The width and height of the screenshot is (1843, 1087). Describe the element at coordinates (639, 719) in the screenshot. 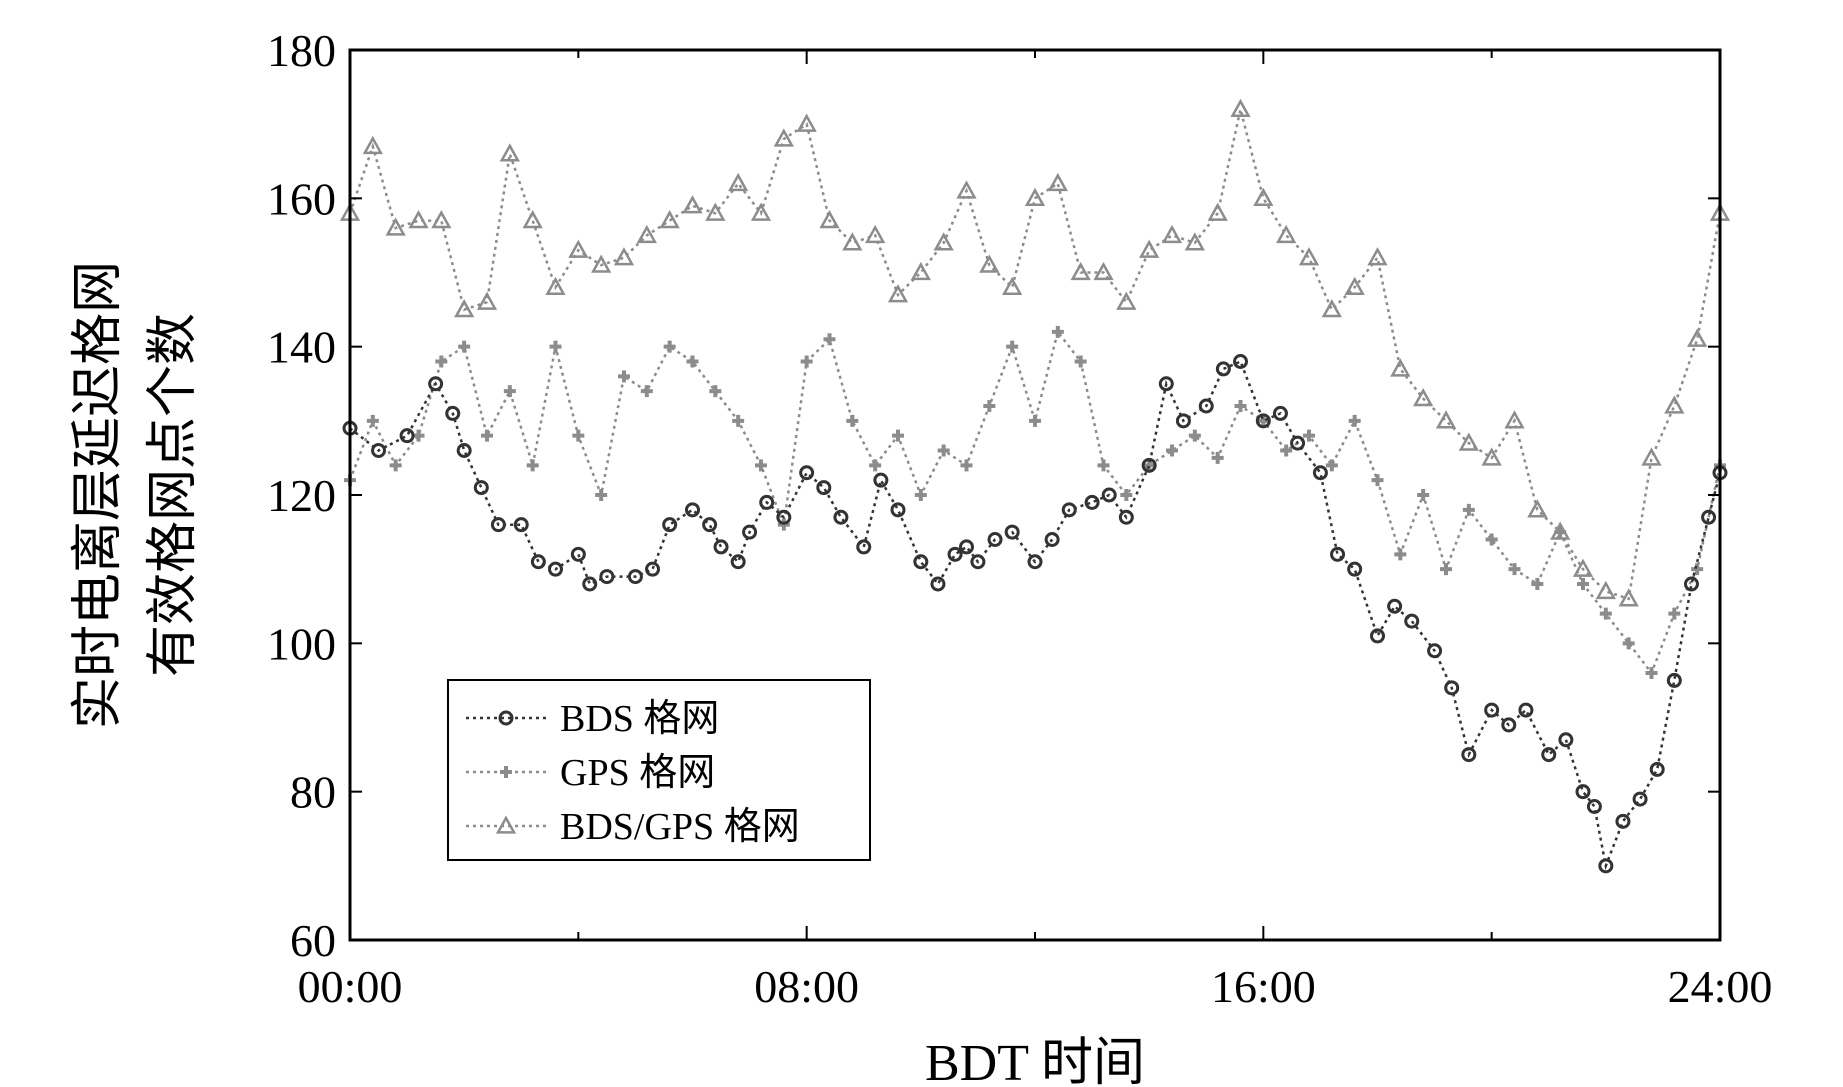

I see `legend-label: BDS 格网` at that location.